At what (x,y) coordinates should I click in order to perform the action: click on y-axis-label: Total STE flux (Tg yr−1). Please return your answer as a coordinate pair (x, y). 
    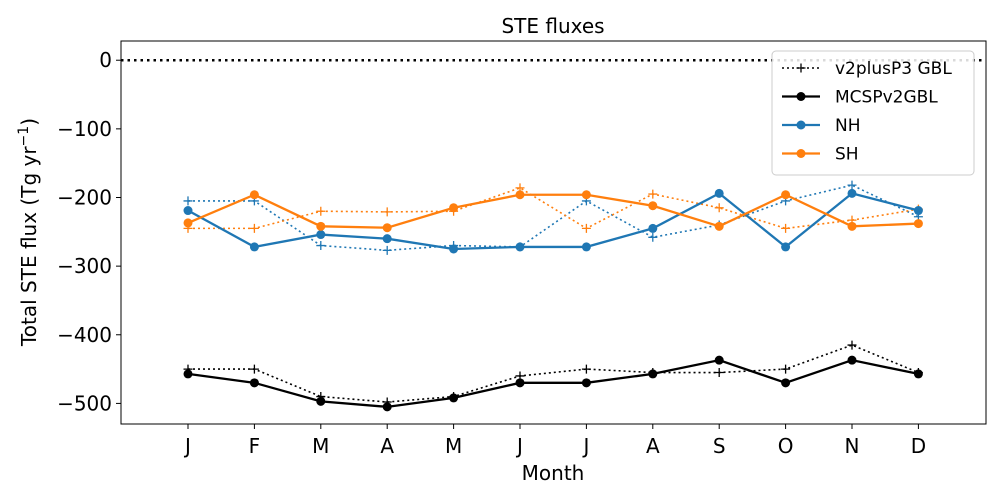
    Looking at the image, I should click on (28, 232).